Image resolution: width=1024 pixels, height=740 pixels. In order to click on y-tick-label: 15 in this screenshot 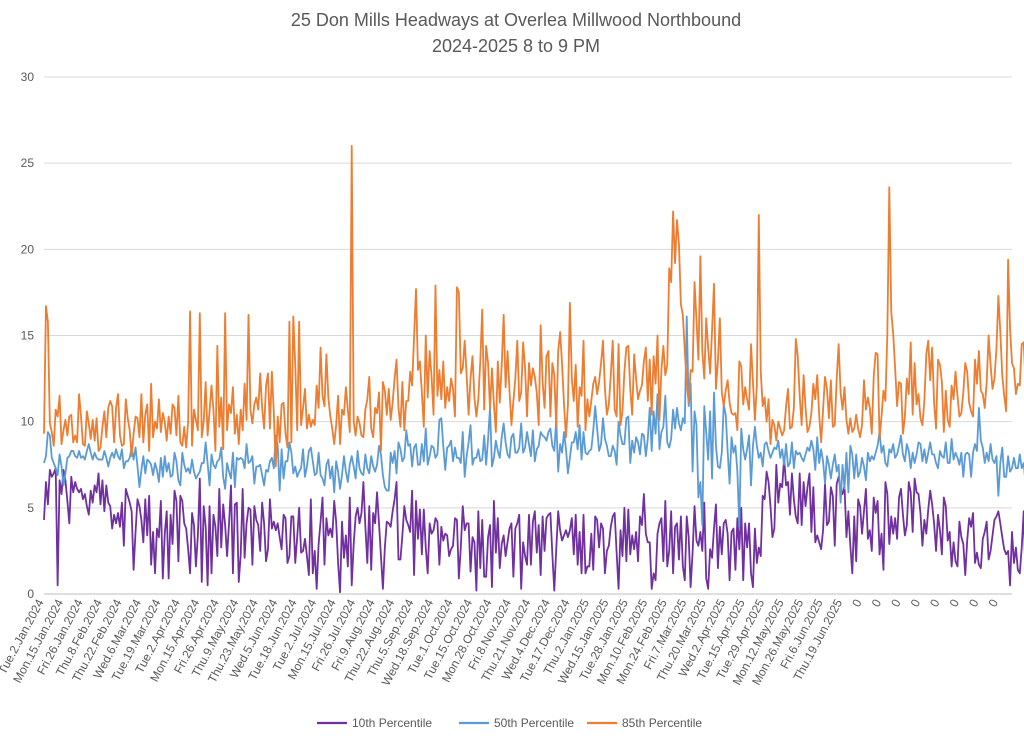, I will do `click(28, 336)`.